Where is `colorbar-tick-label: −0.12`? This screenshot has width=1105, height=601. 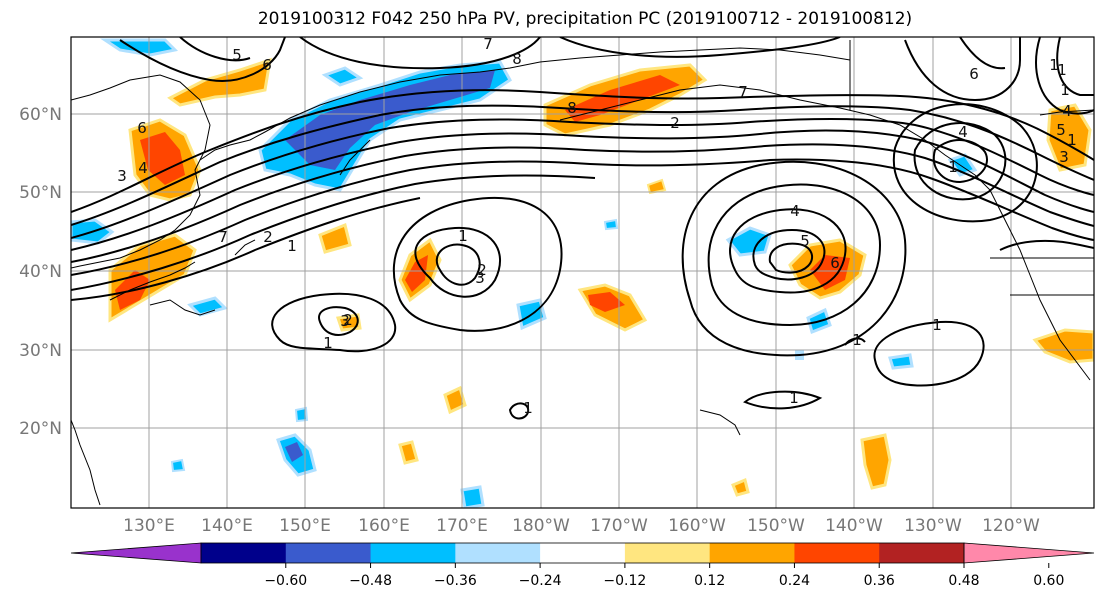 colorbar-tick-label: −0.12 is located at coordinates (624, 581).